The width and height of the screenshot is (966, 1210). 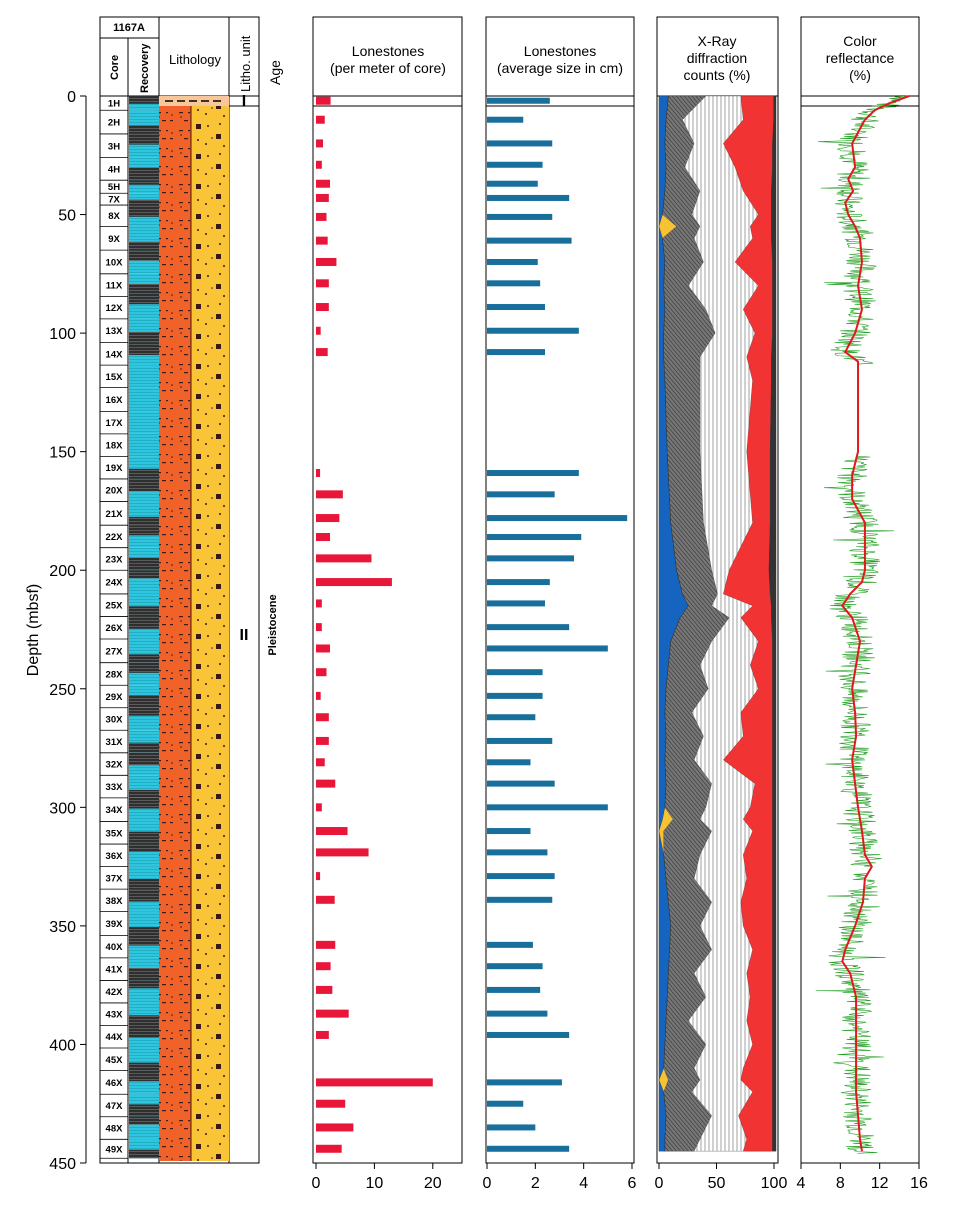 I want to click on lonestone-count-panel: Lonestones (per meter of core), so click(x=387, y=590).